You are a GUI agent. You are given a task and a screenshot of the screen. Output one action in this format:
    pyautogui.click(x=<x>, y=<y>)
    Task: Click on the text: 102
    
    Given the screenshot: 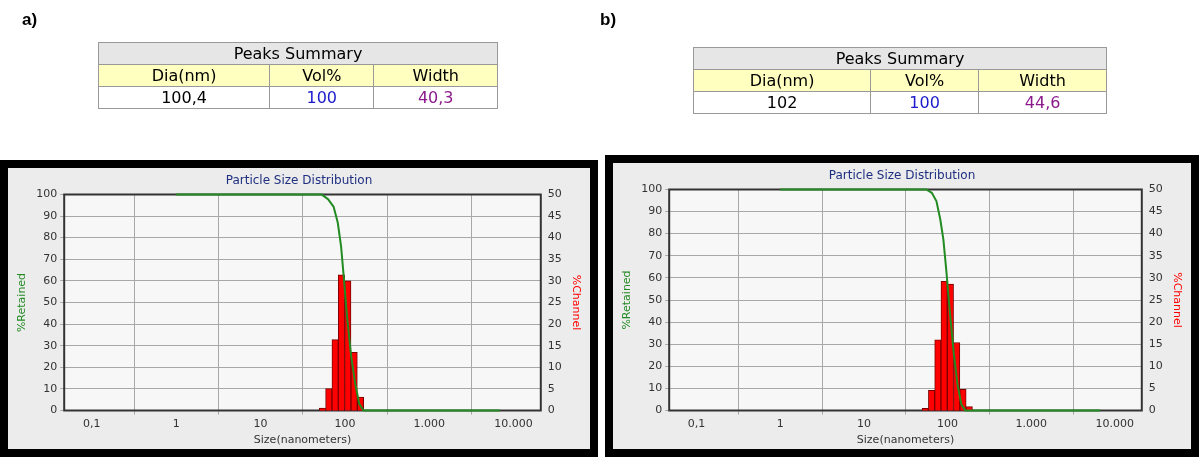 What is the action you would take?
    pyautogui.click(x=782, y=102)
    